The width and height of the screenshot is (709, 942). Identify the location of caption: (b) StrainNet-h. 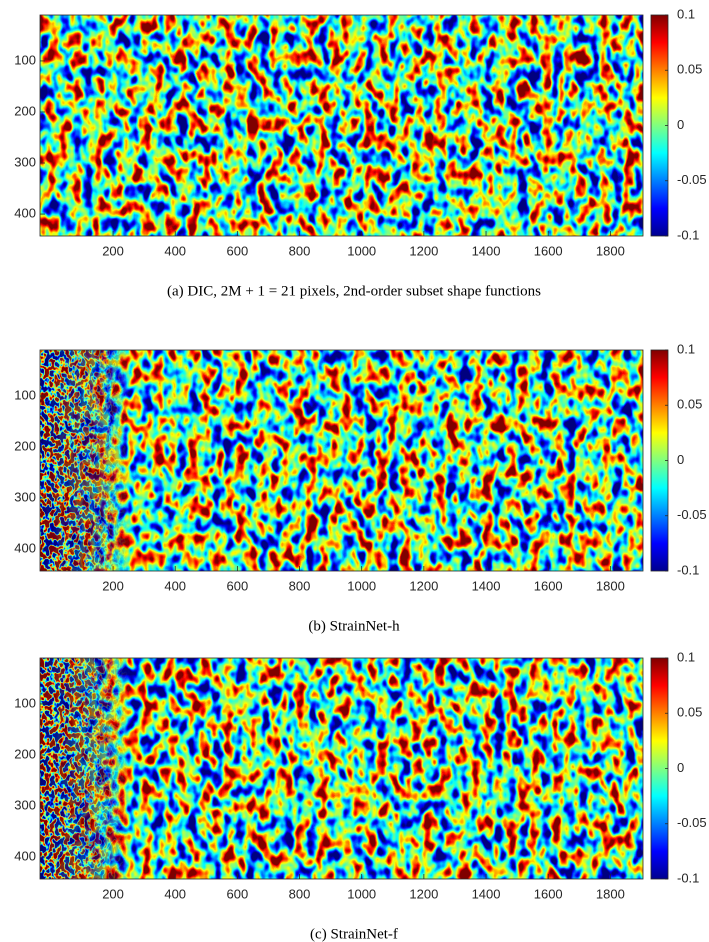
(354, 626).